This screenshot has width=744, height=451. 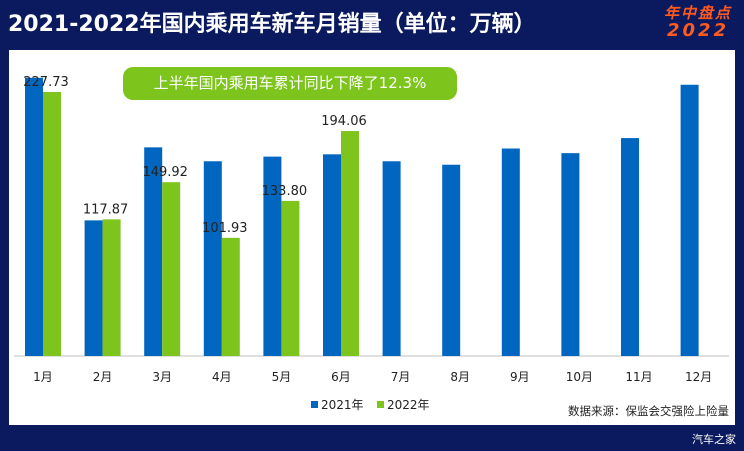 What do you see at coordinates (401, 377) in the screenshot?
I see `x-tick-label: 7月` at bounding box center [401, 377].